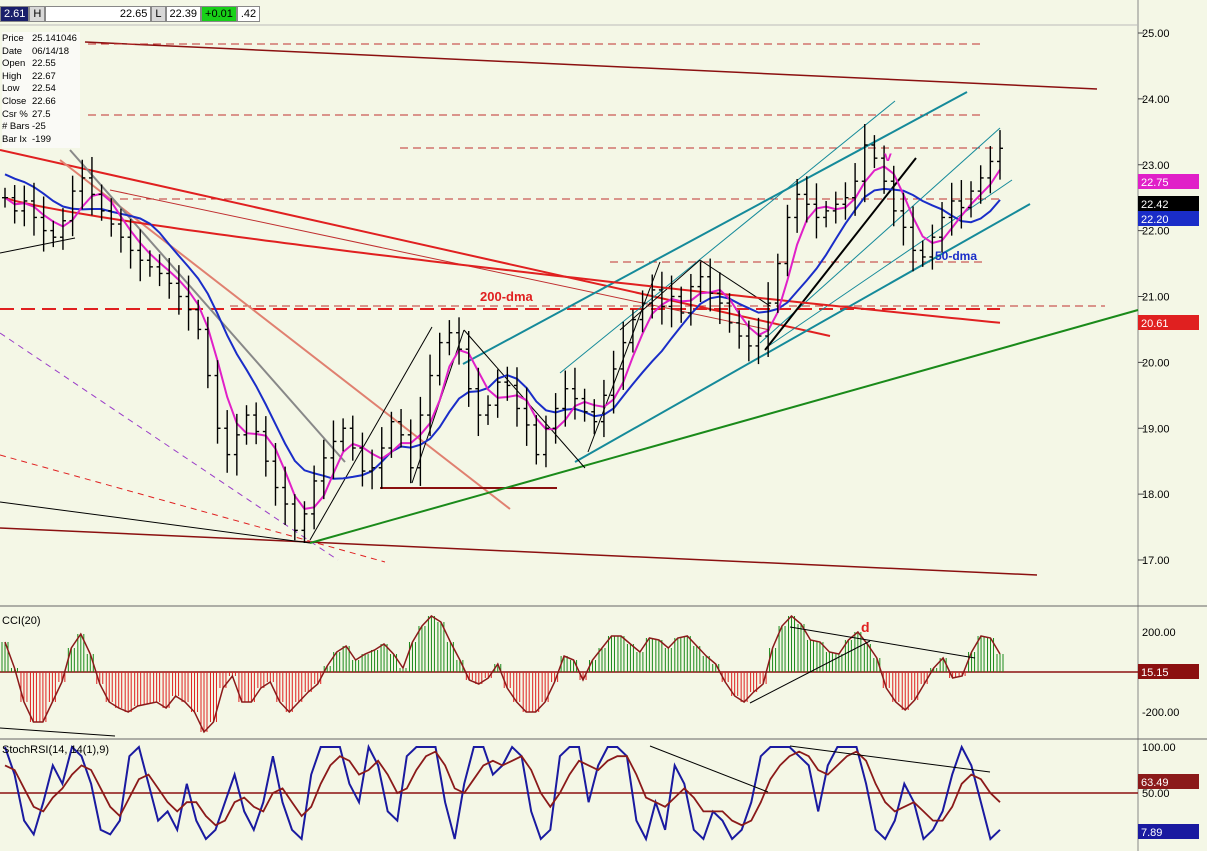 This screenshot has height=851, width=1207. Describe the element at coordinates (1156, 100) in the screenshot. I see `price-tick-label: 24.00` at that location.